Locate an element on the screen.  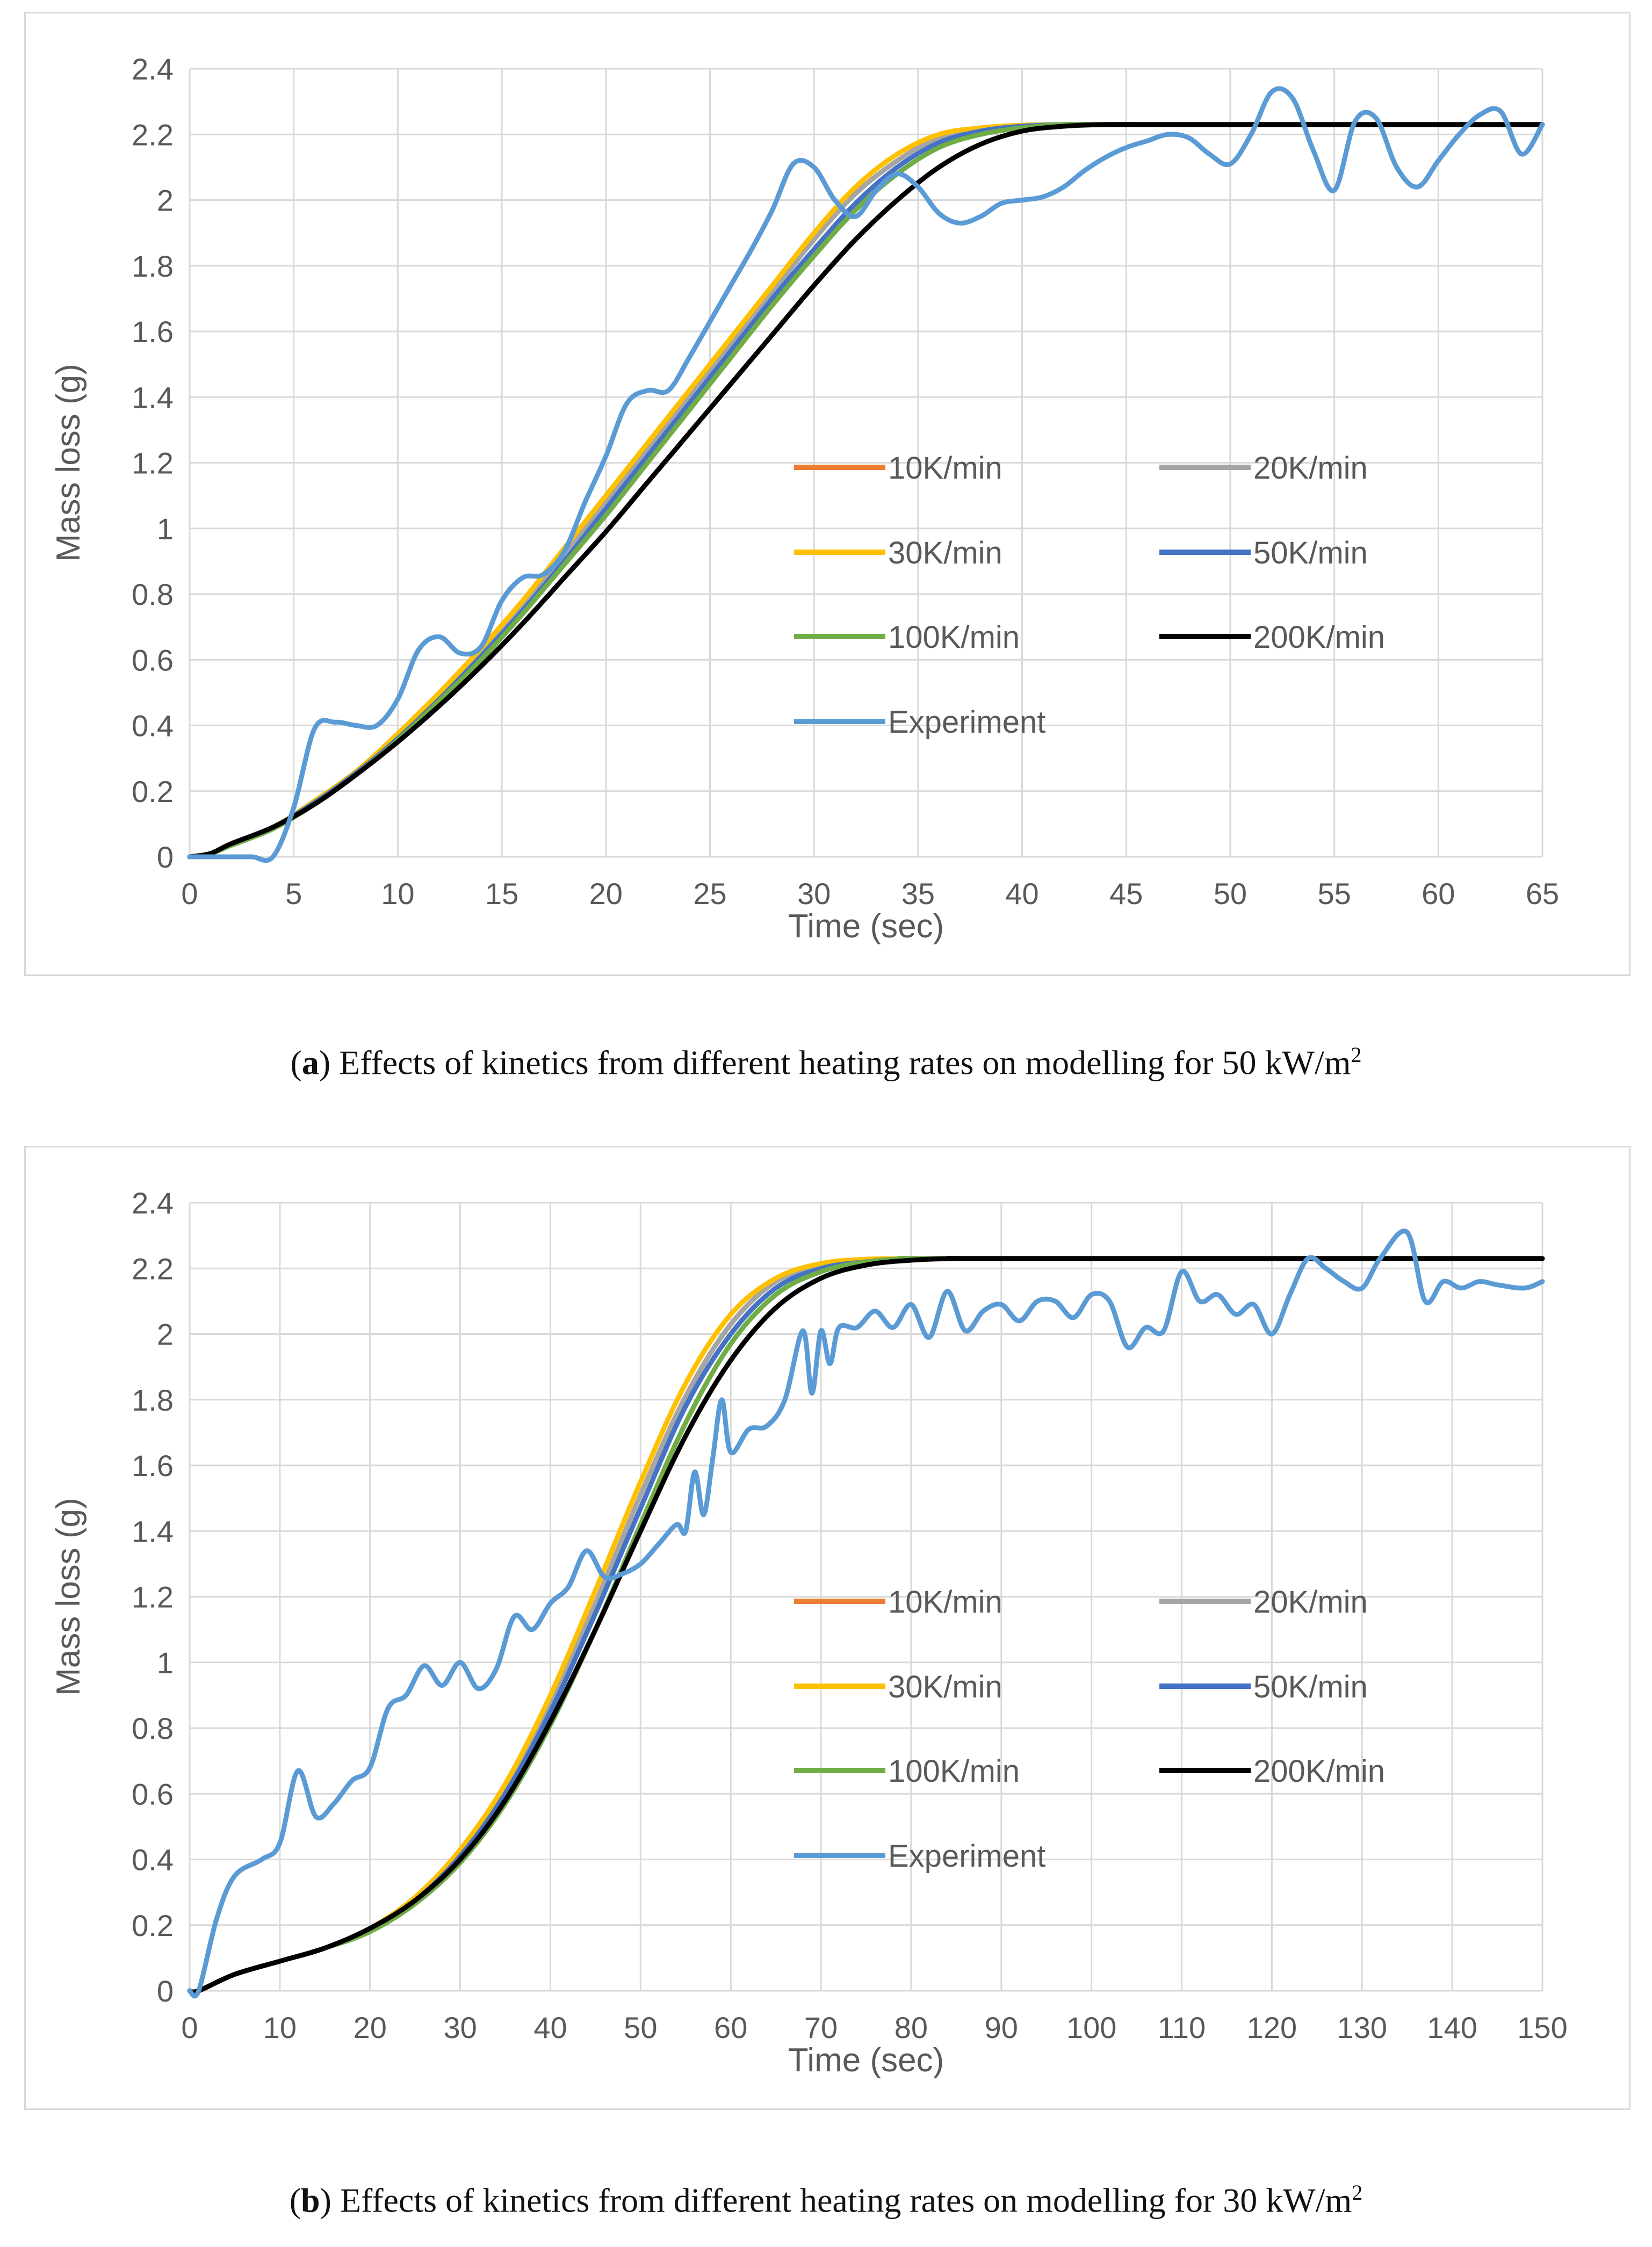
x-tick-label: 65 is located at coordinates (1542, 894).